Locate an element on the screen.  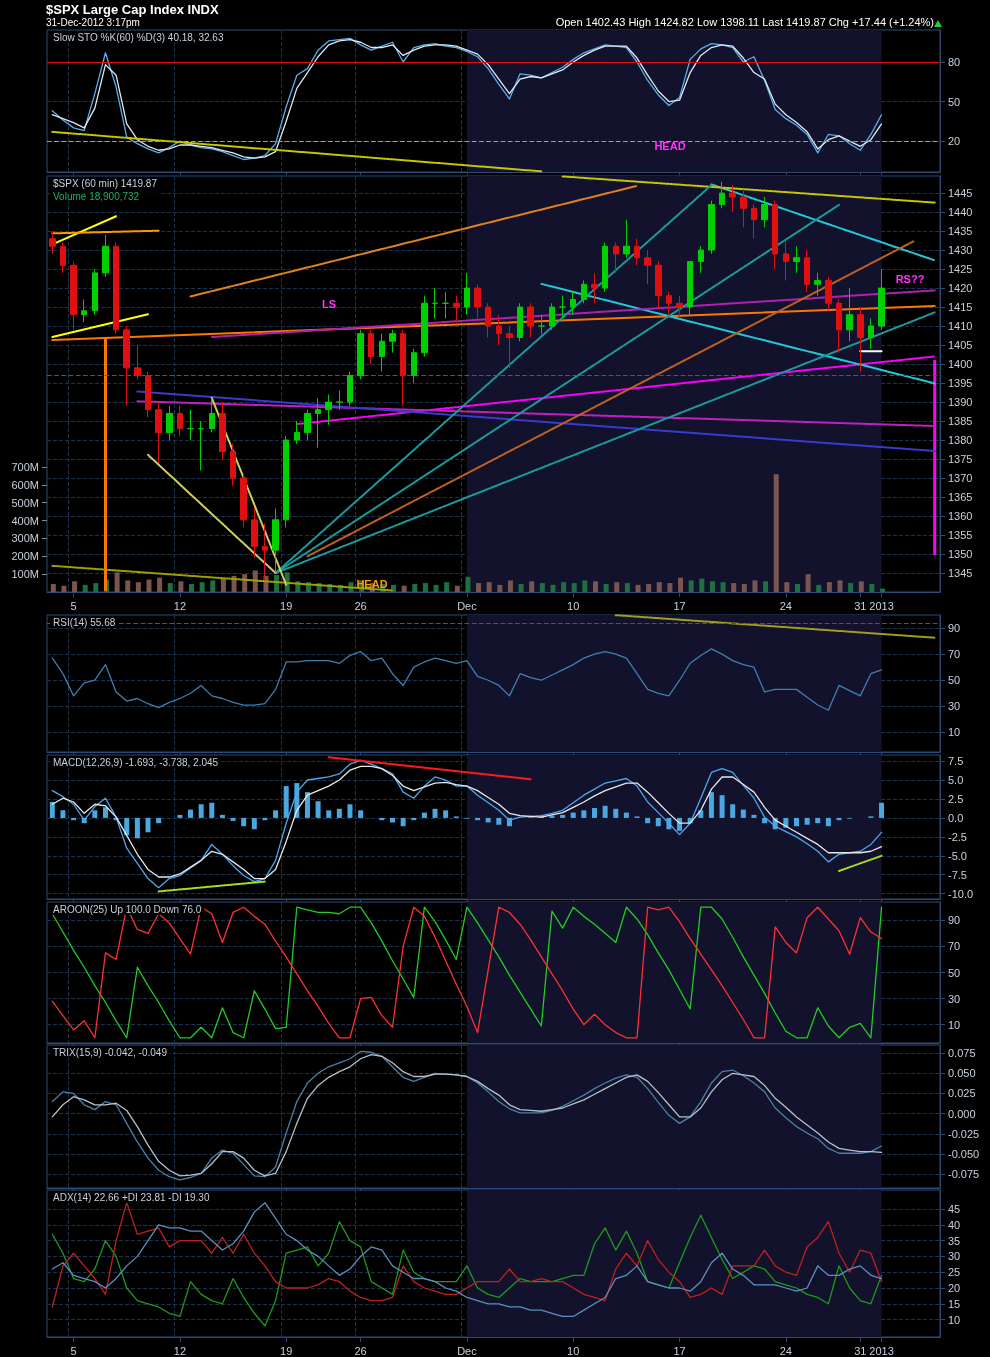
y2-tick-label: 200M is located at coordinates (25, 556).